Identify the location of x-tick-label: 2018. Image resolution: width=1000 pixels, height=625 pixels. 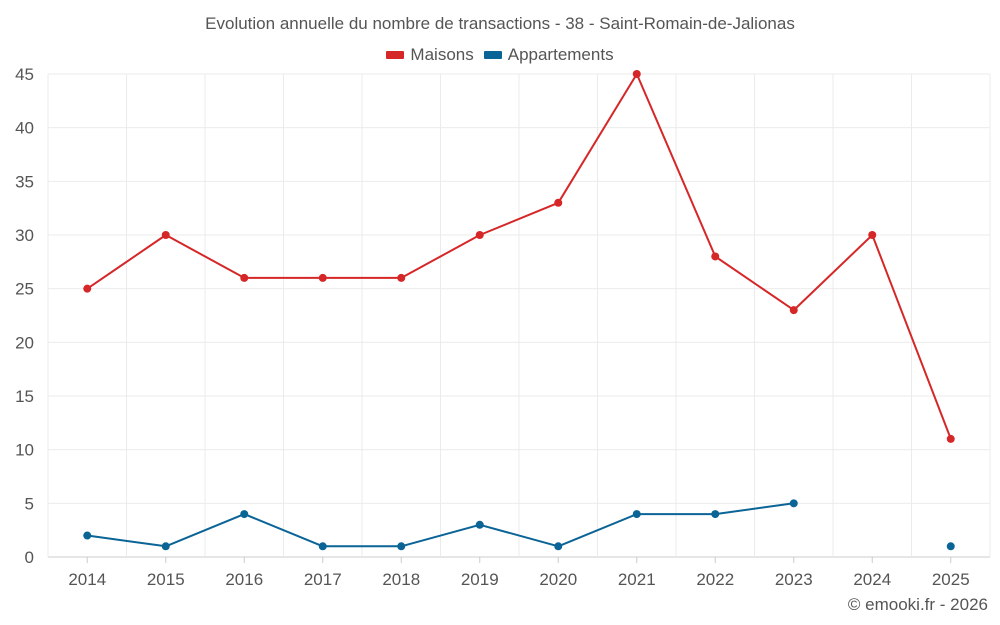
(401, 579).